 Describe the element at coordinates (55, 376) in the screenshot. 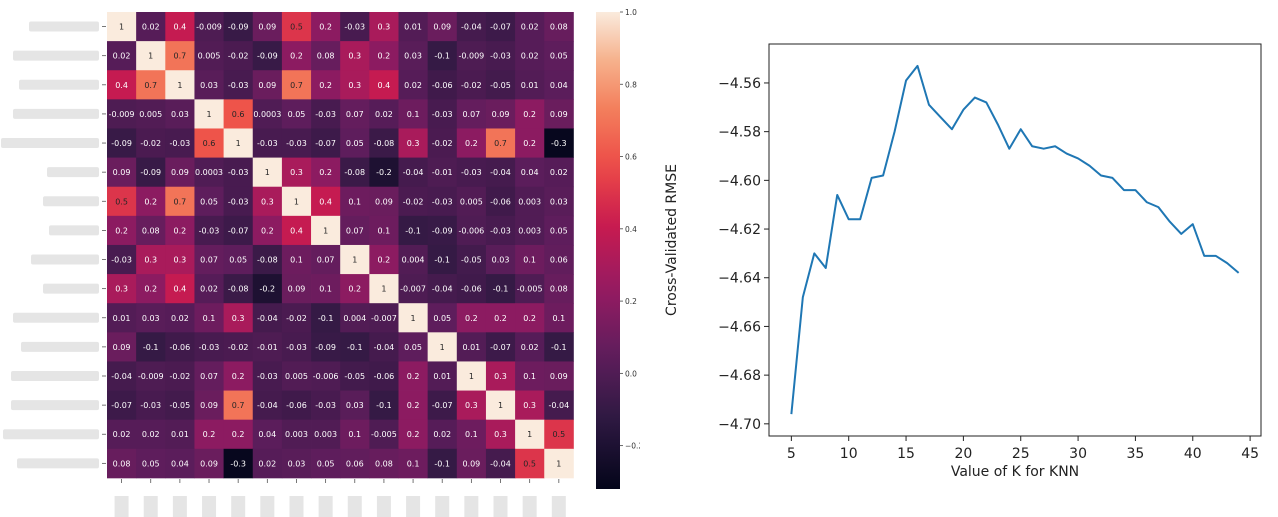

I see `redacted-row-label` at that location.